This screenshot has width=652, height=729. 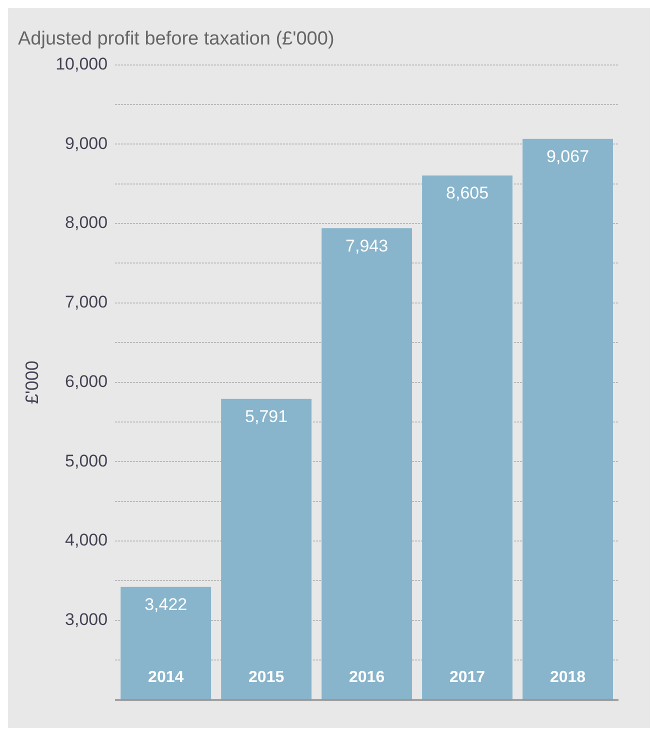 I want to click on chart-title: Adjusted profit before taxation (£'000), so click(x=176, y=39).